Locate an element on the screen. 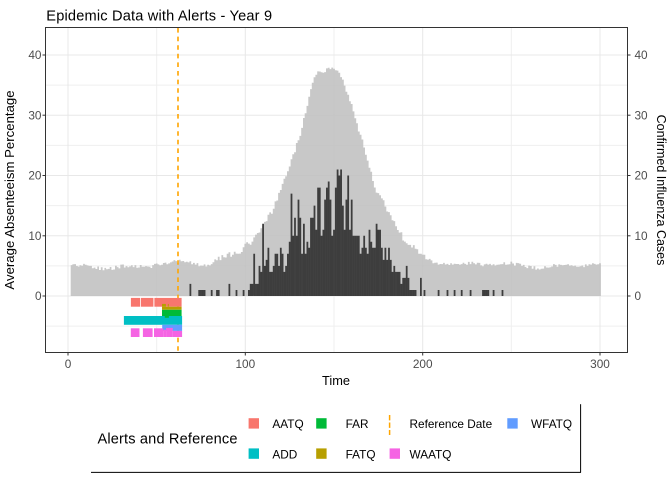  svg-text: ADD is located at coordinates (284, 454).